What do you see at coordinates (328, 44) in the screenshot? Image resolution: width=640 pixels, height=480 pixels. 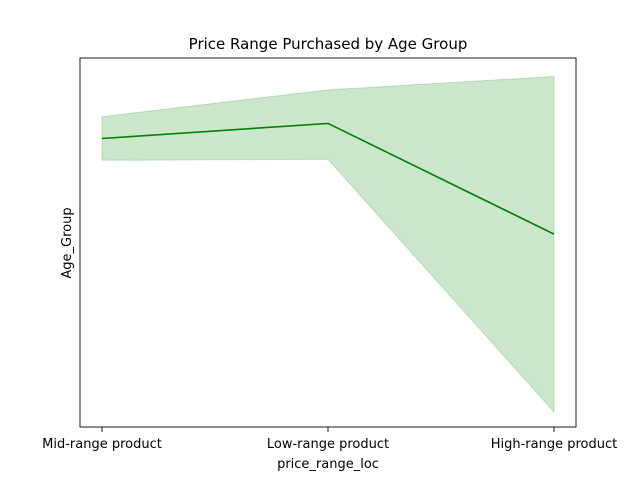 I see `chart-title: Price Range Purchased by Age Group` at bounding box center [328, 44].